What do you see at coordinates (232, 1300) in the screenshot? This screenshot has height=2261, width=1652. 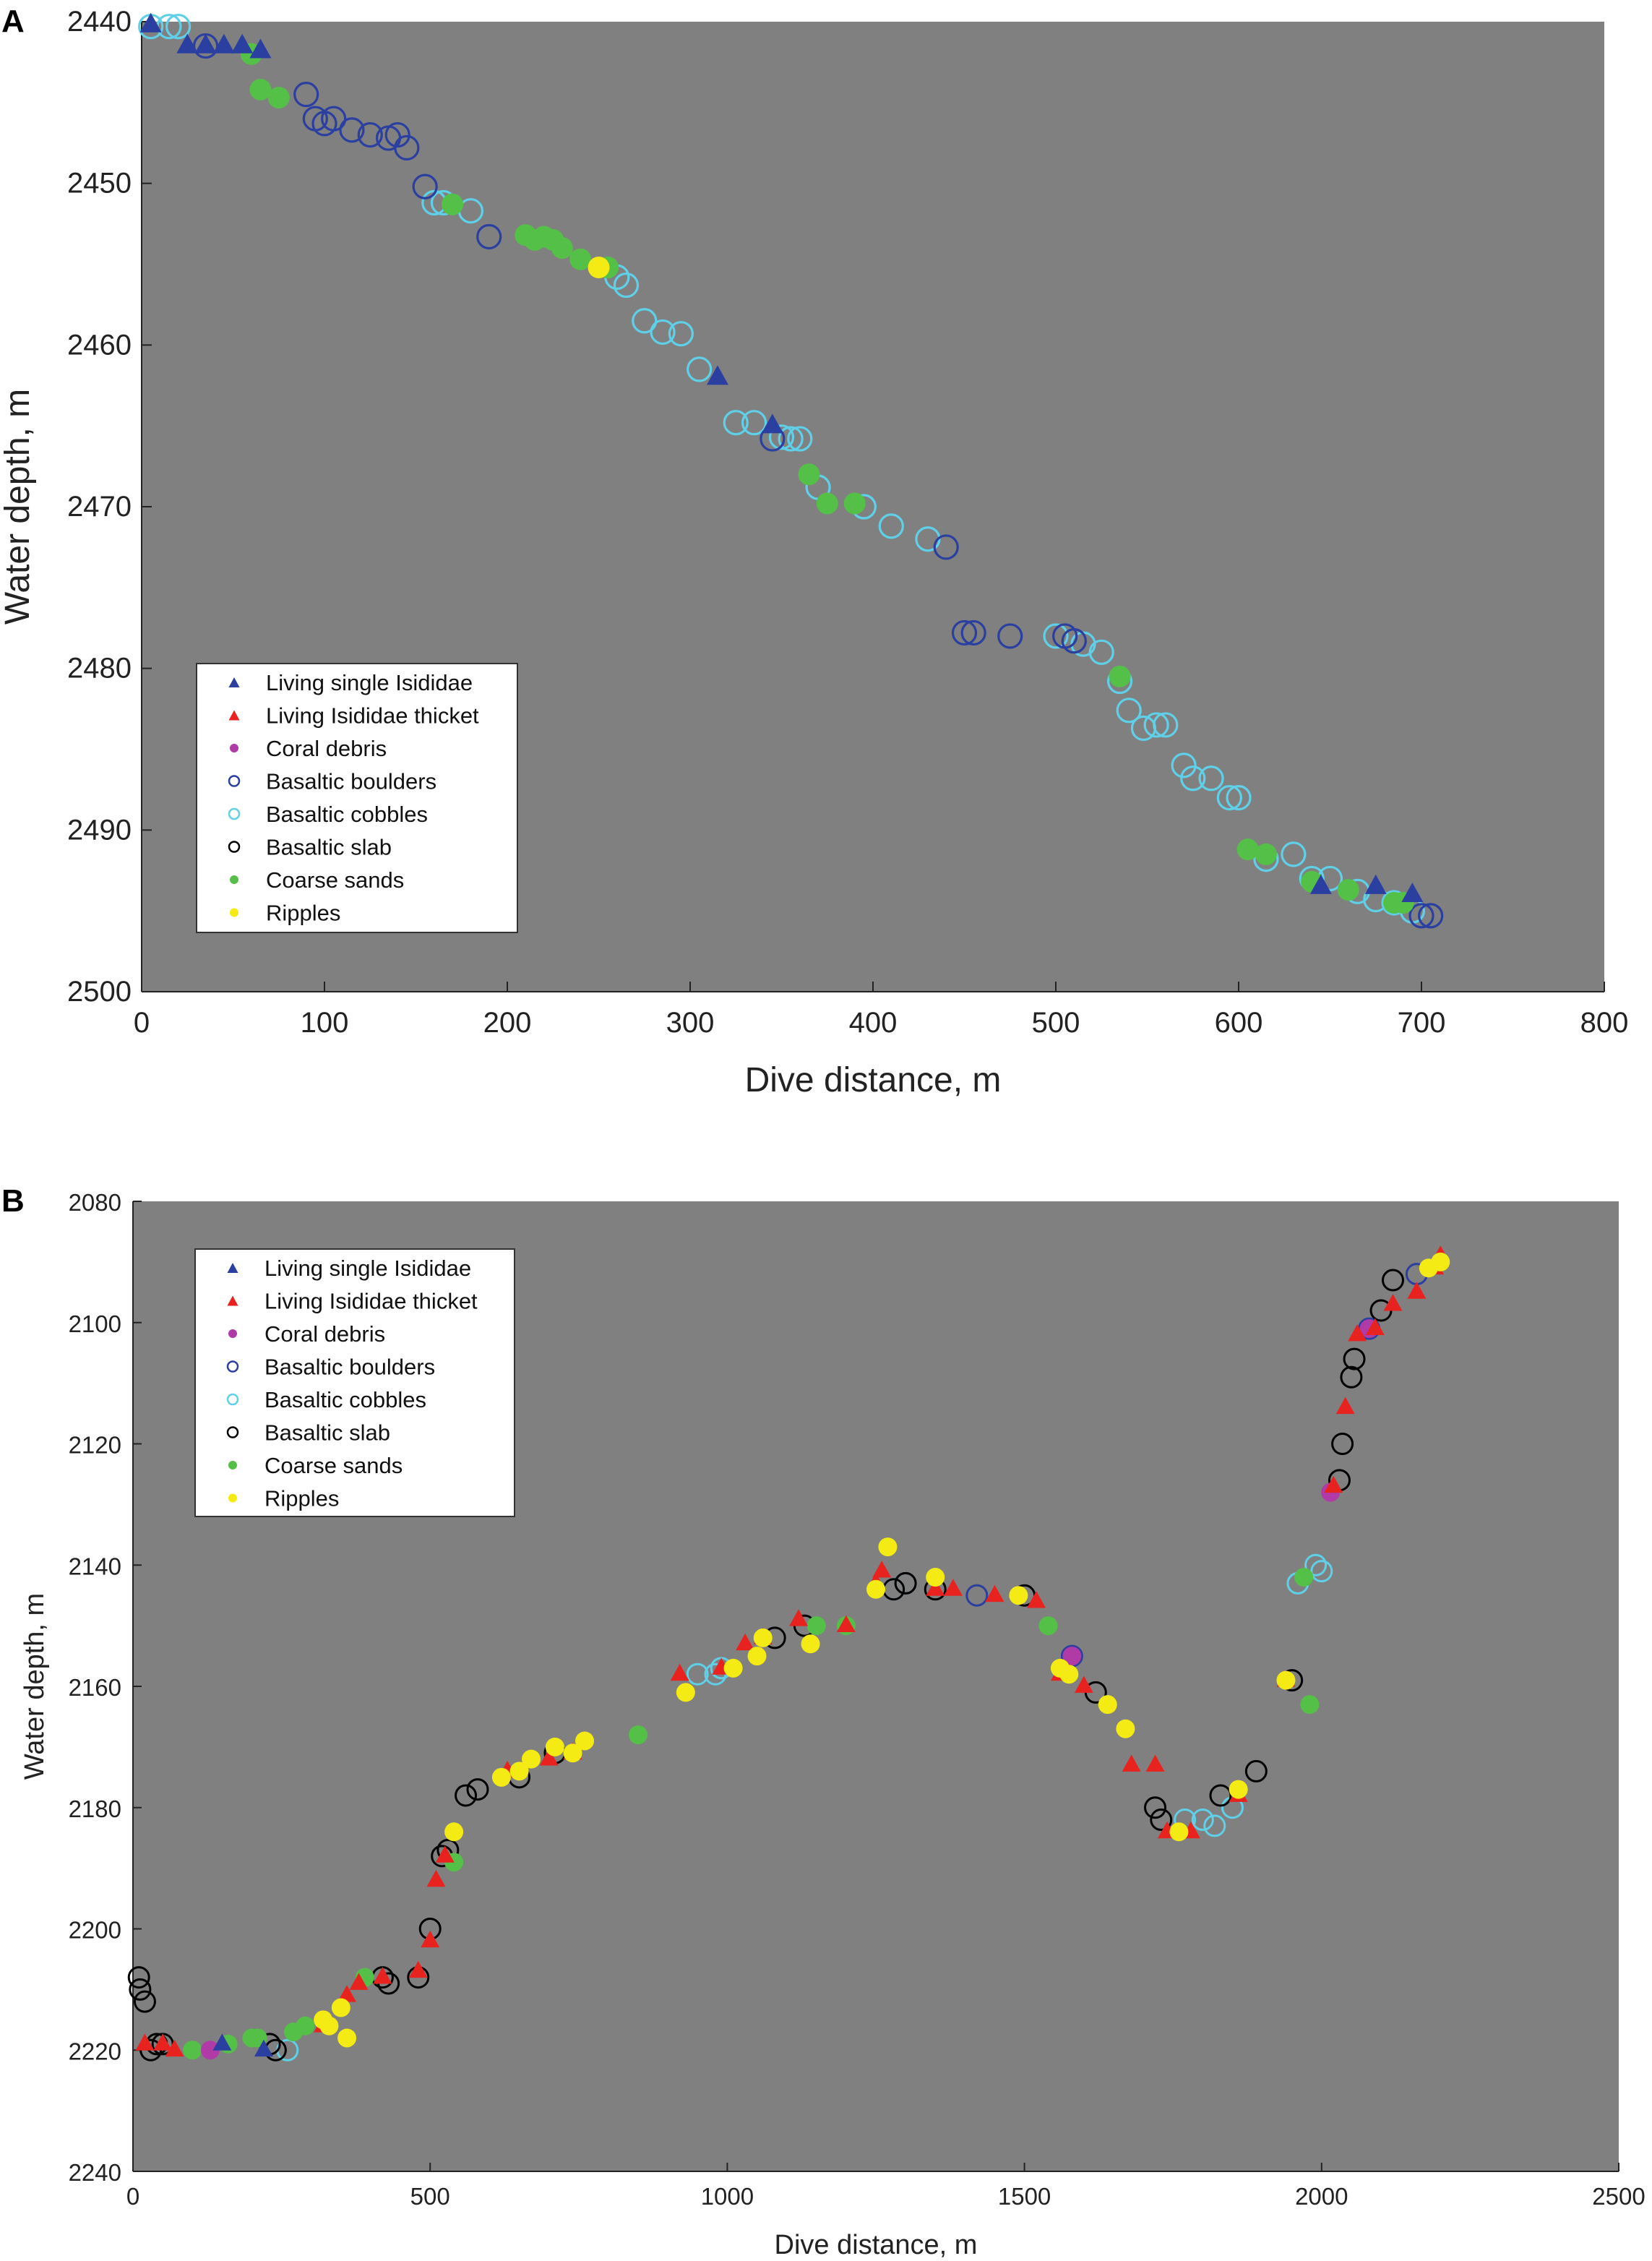 I see `panel-b-legend-symbol-living-isididae-thicket` at bounding box center [232, 1300].